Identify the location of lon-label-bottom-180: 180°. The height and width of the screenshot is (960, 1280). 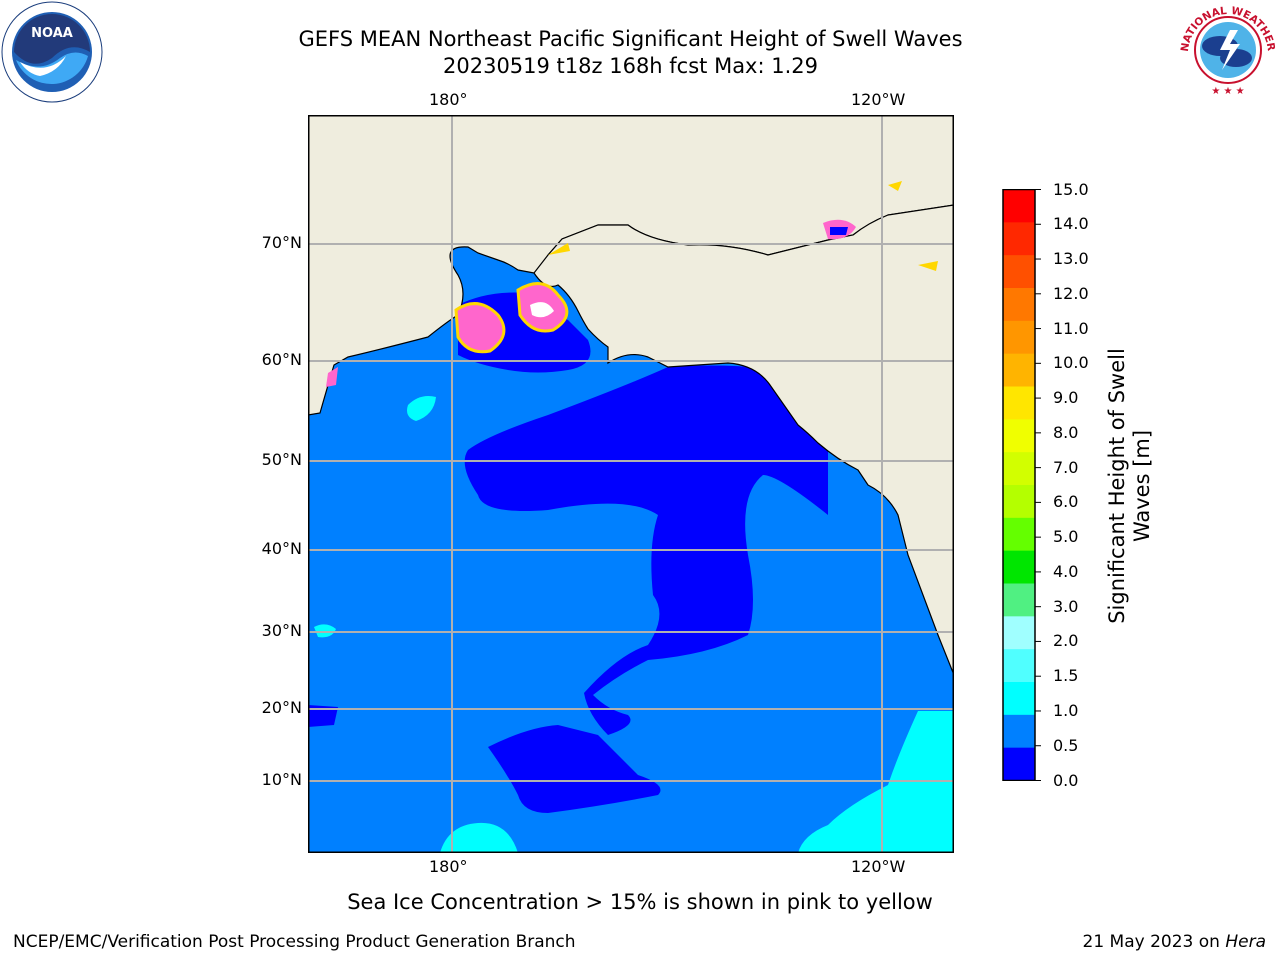
(448, 866).